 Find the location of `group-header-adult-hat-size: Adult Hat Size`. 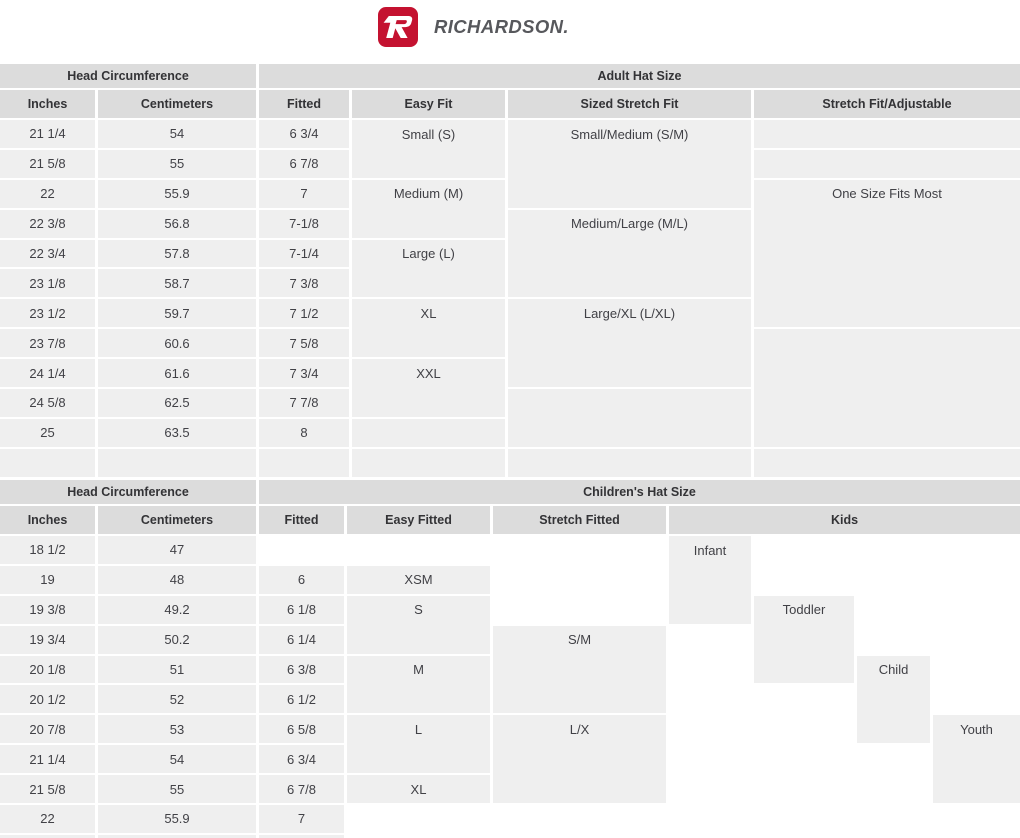

group-header-adult-hat-size: Adult Hat Size is located at coordinates (639, 76).